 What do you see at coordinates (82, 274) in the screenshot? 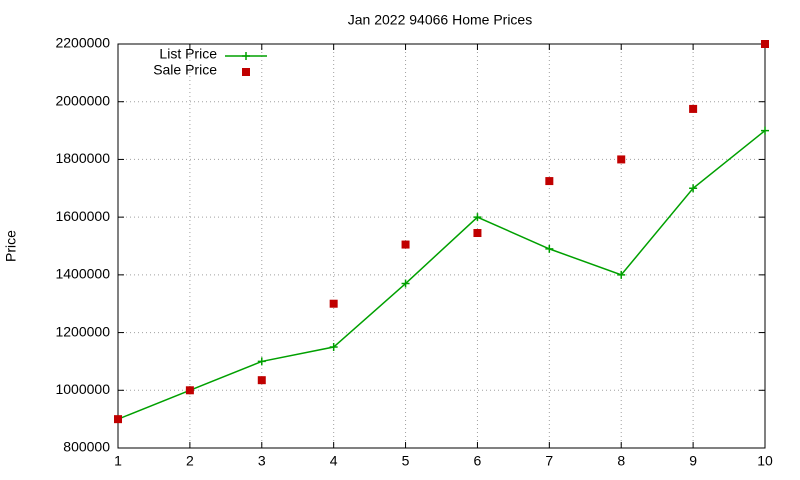
I see `y-tick-label: 1400000` at bounding box center [82, 274].